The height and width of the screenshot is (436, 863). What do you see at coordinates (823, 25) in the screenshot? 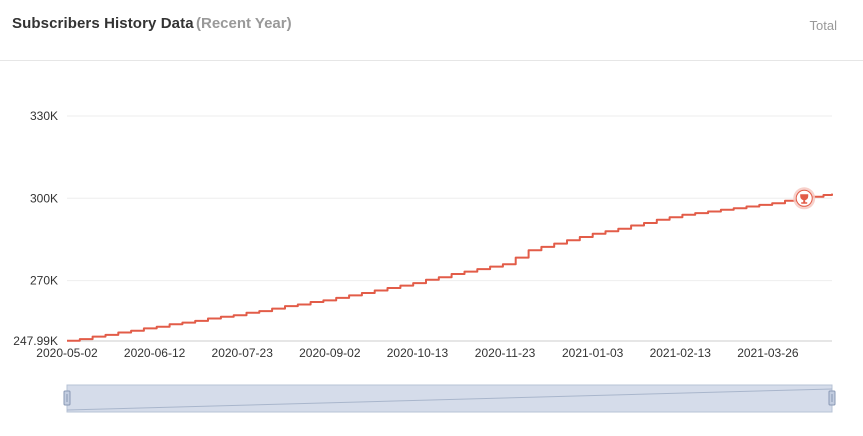
I see `total-toggle: Total` at bounding box center [823, 25].